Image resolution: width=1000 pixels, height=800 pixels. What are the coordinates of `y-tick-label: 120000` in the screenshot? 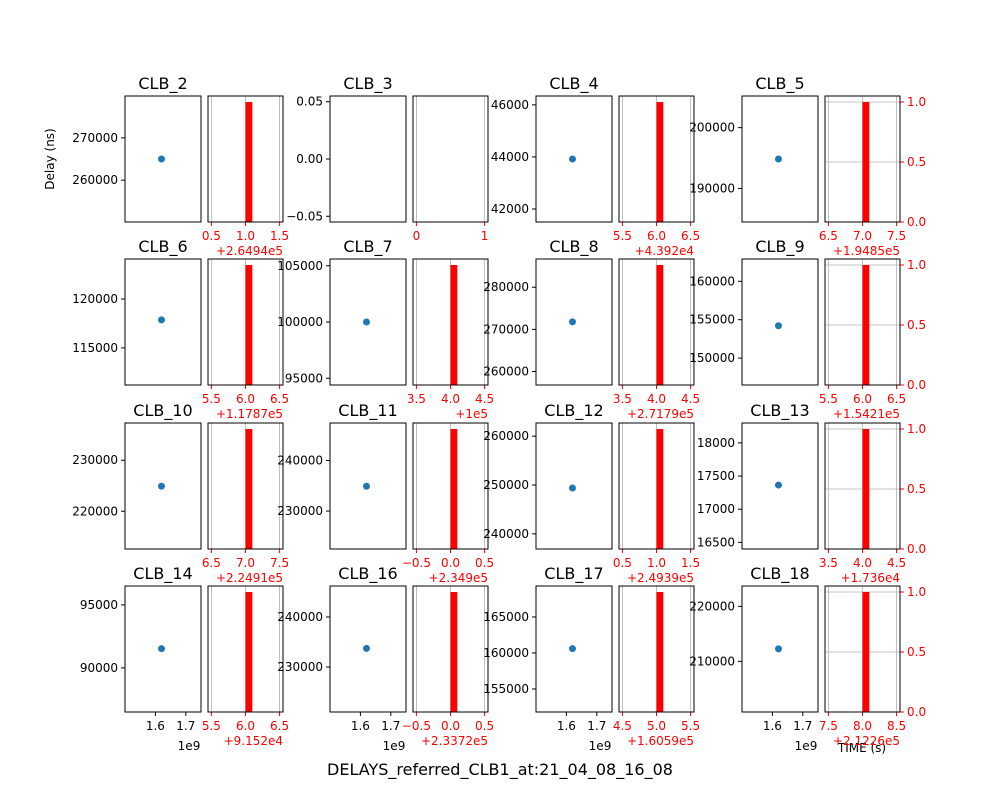 It's located at (95, 299).